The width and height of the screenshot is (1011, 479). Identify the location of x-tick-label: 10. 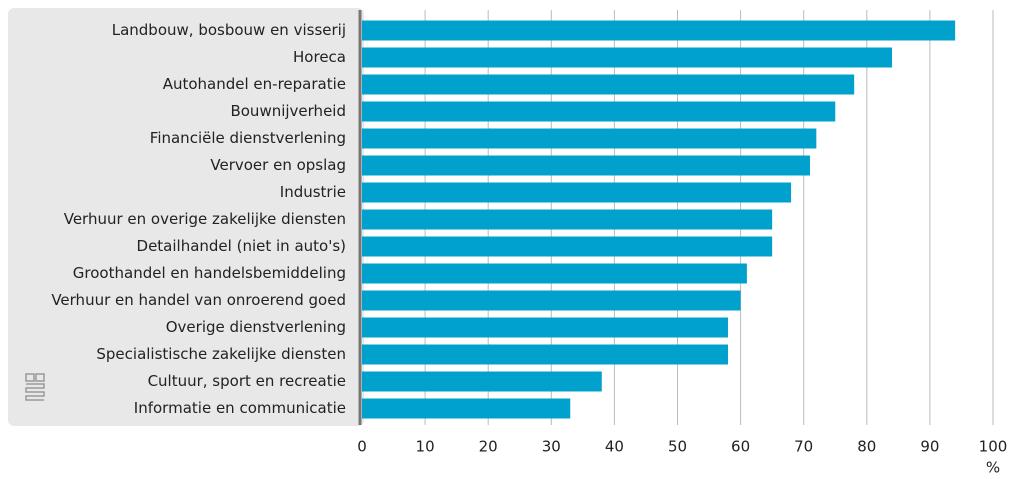
(425, 447).